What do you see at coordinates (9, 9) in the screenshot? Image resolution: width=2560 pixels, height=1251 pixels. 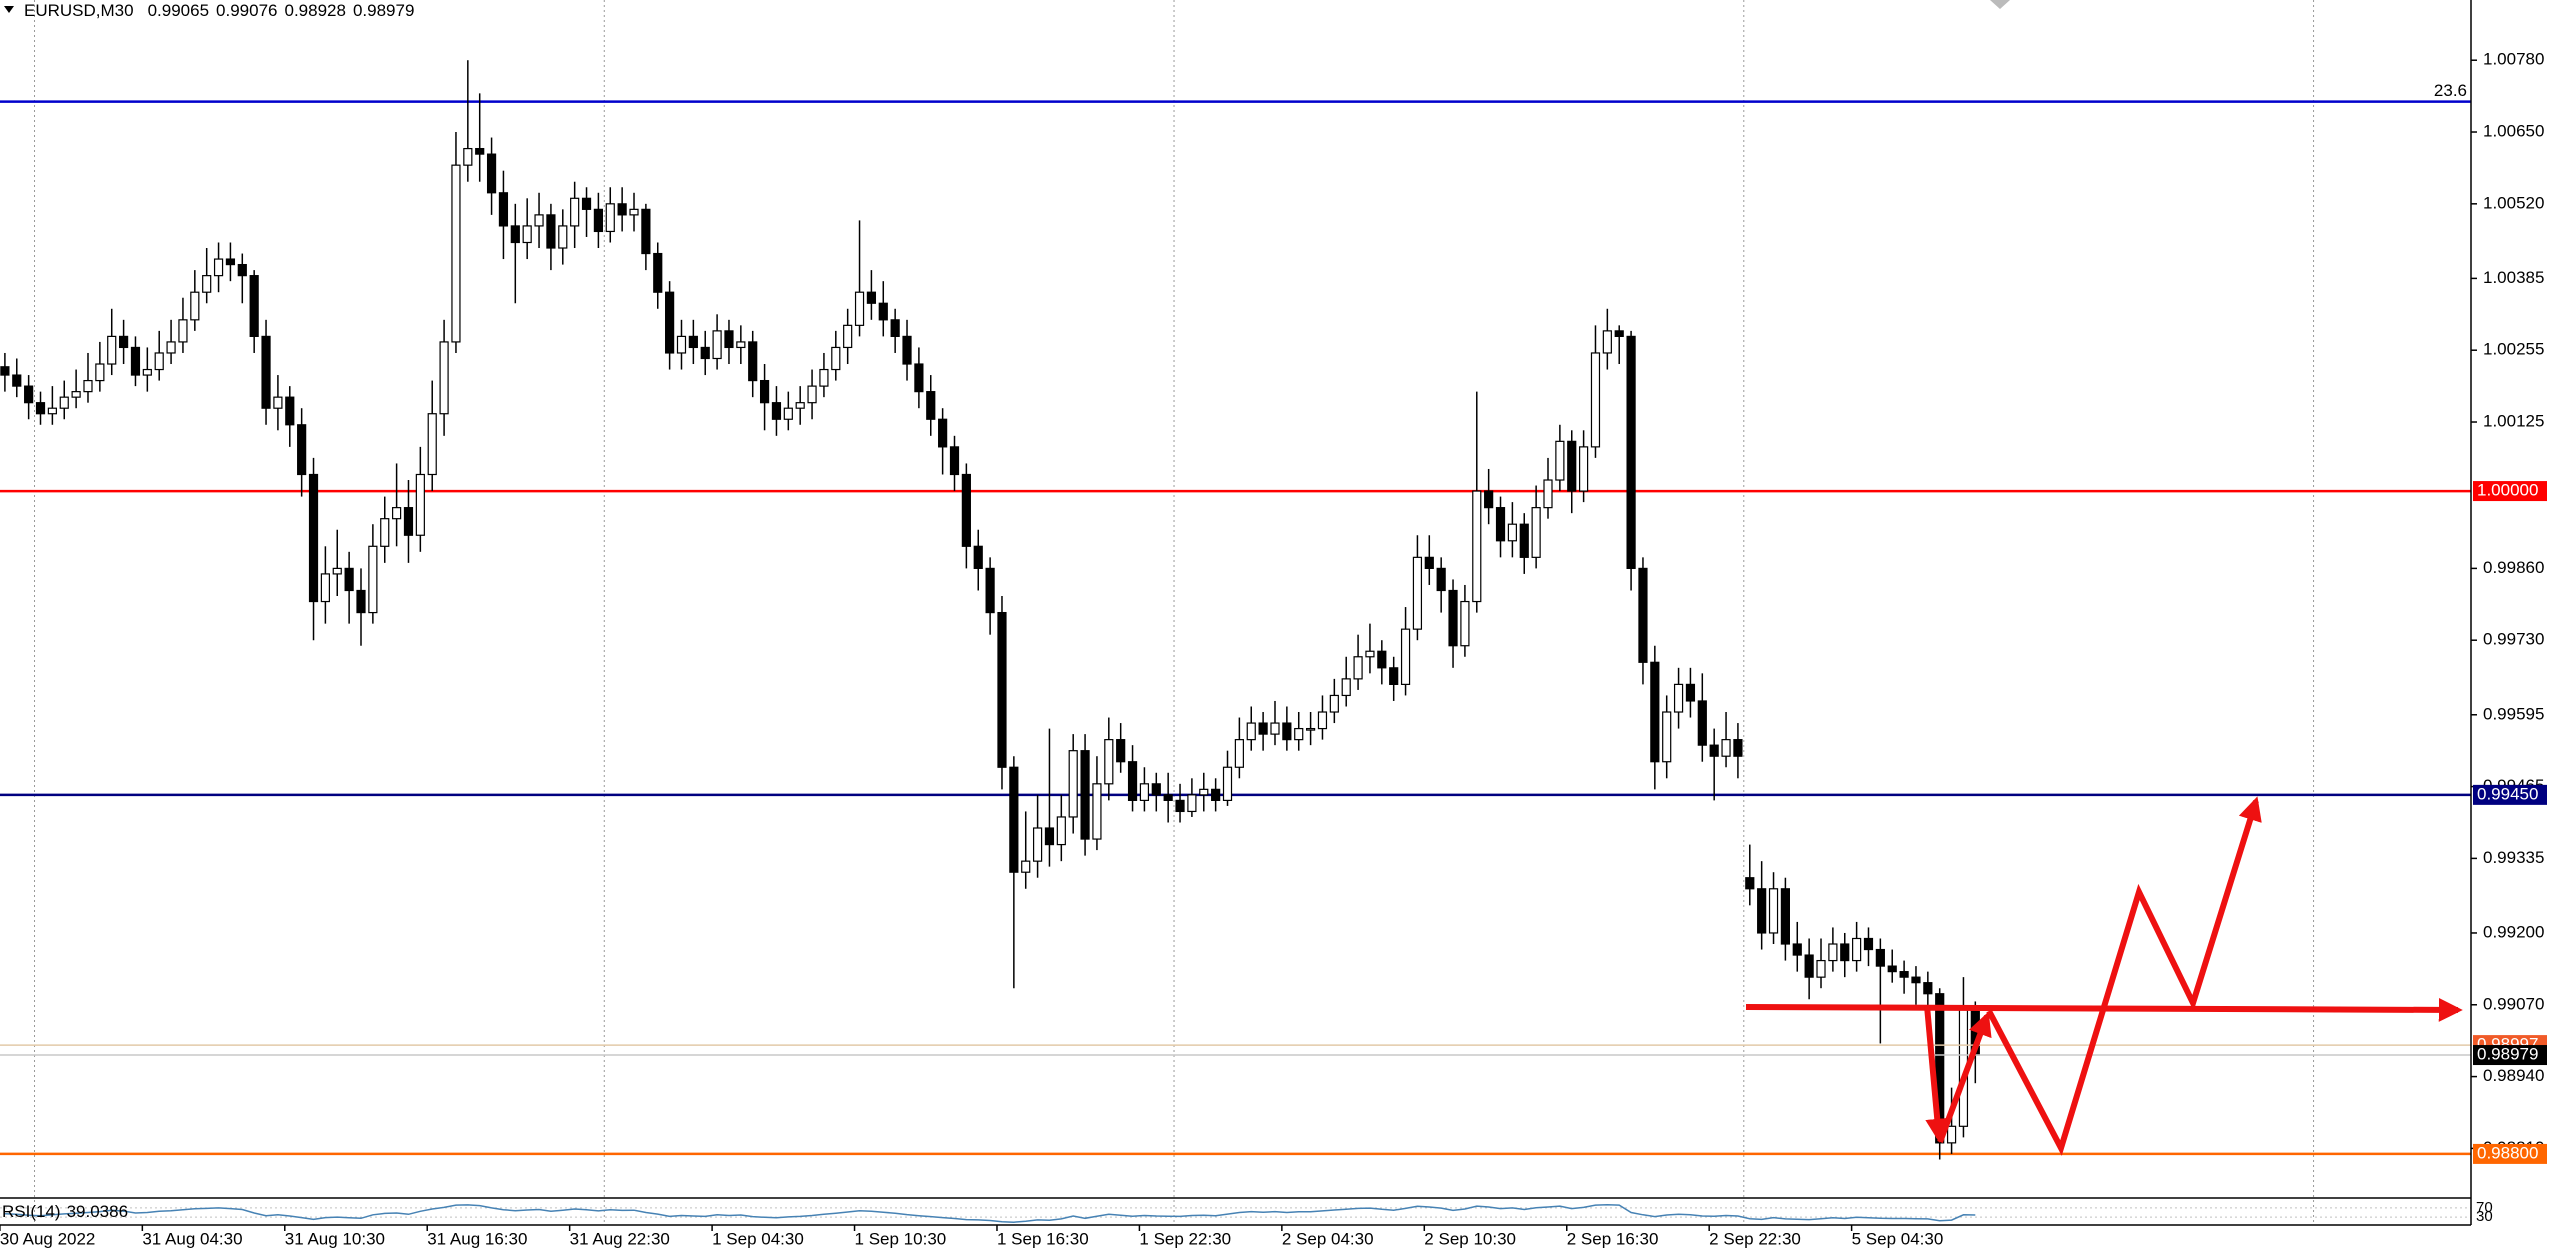 I see `menu-triangle` at bounding box center [9, 9].